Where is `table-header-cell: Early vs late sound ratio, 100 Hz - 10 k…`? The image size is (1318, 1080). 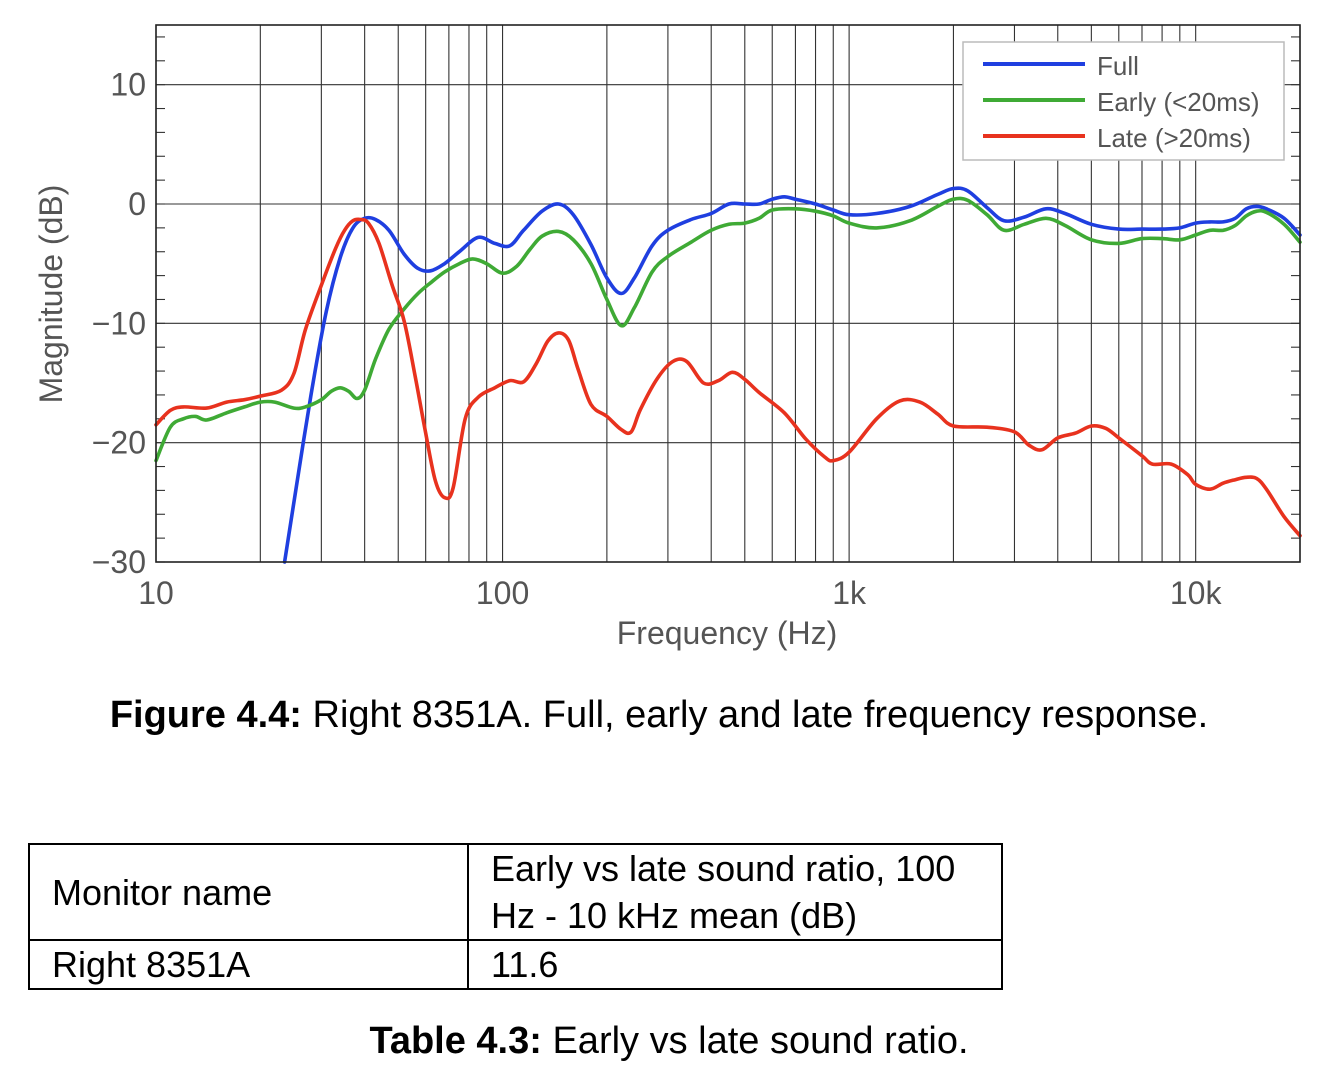 table-header-cell: Early vs late sound ratio, 100 Hz - 10 k… is located at coordinates (735, 892).